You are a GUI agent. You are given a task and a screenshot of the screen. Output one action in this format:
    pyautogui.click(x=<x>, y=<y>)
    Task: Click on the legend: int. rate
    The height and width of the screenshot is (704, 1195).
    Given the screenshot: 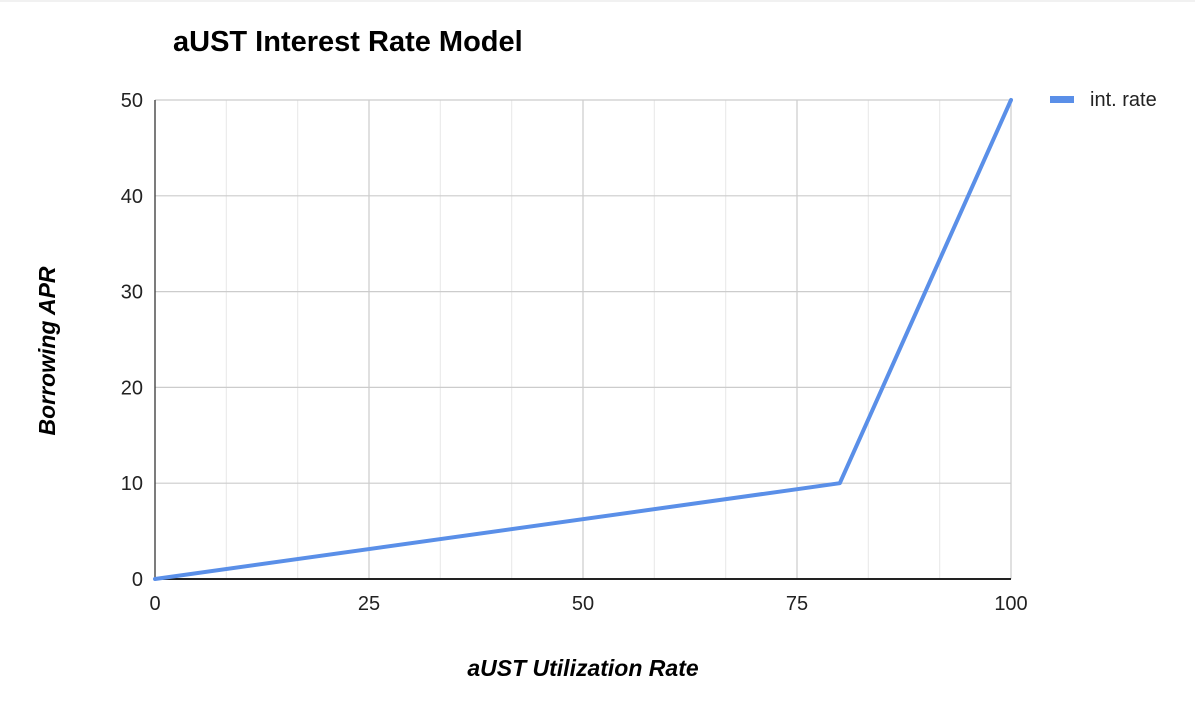 What is the action you would take?
    pyautogui.click(x=1103, y=100)
    